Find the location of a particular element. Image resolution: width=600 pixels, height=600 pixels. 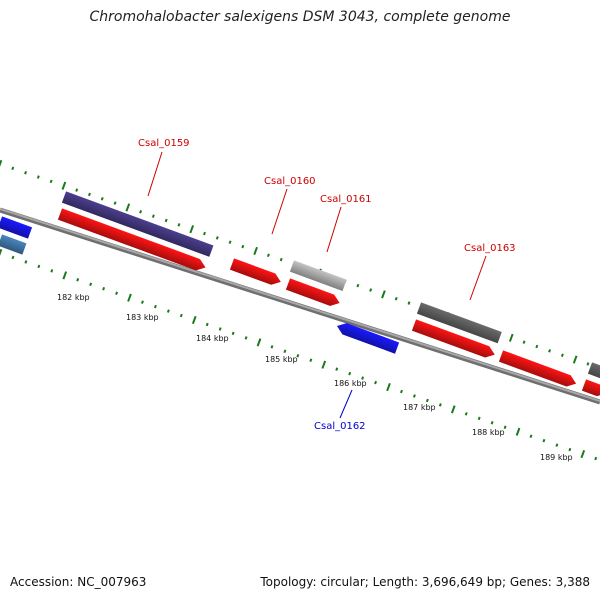

gene-csal-0161-shade is located at coordinates (312, 292).